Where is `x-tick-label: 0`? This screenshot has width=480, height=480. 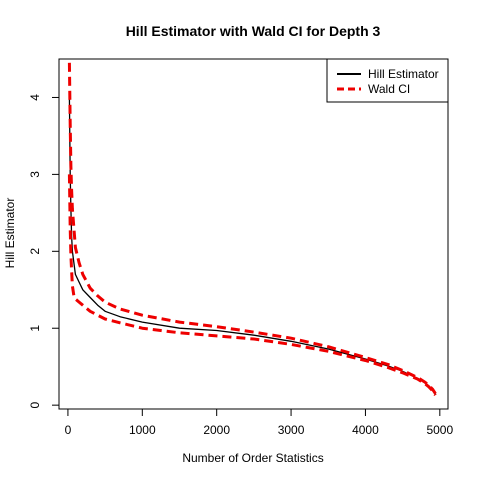
x-tick-label: 0 is located at coordinates (68, 430).